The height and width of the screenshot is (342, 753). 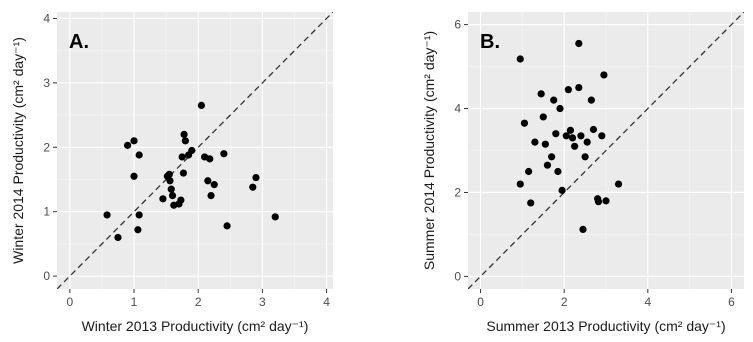 What do you see at coordinates (262, 302) in the screenshot?
I see `x-tick-label: 3` at bounding box center [262, 302].